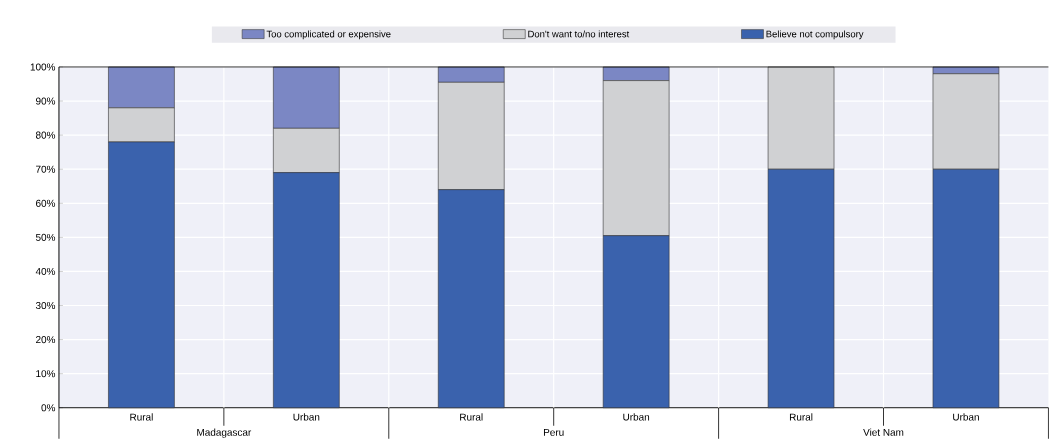 This screenshot has width=1049, height=441. I want to click on legend-label: Don't want to/no interest, so click(579, 34).